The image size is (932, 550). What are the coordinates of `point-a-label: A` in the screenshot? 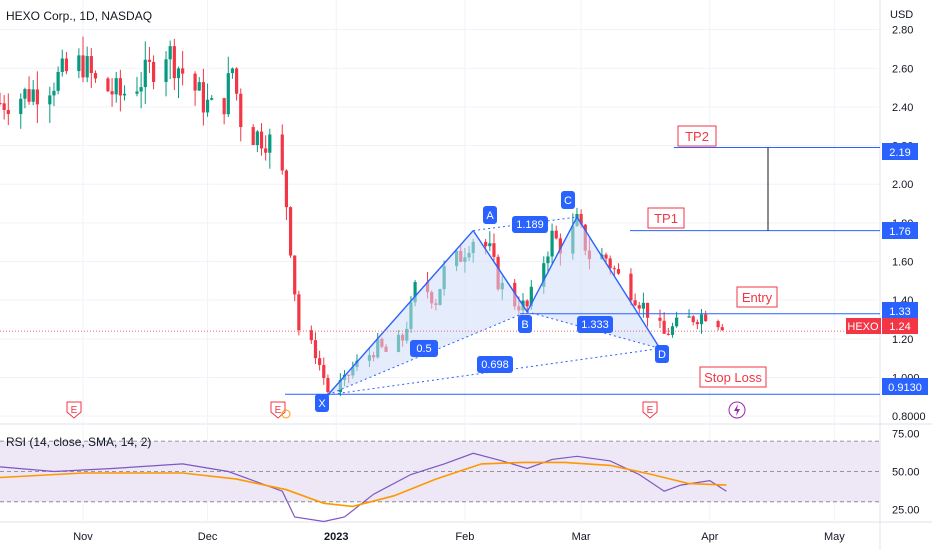 It's located at (490, 216).